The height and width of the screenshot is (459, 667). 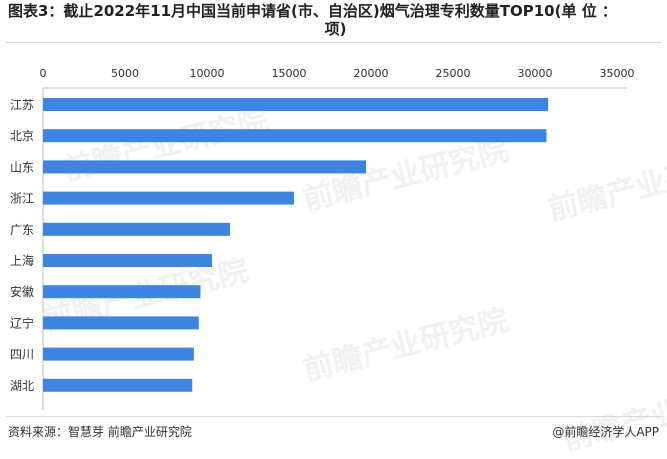 I want to click on category-label: 湖北, so click(x=22, y=385).